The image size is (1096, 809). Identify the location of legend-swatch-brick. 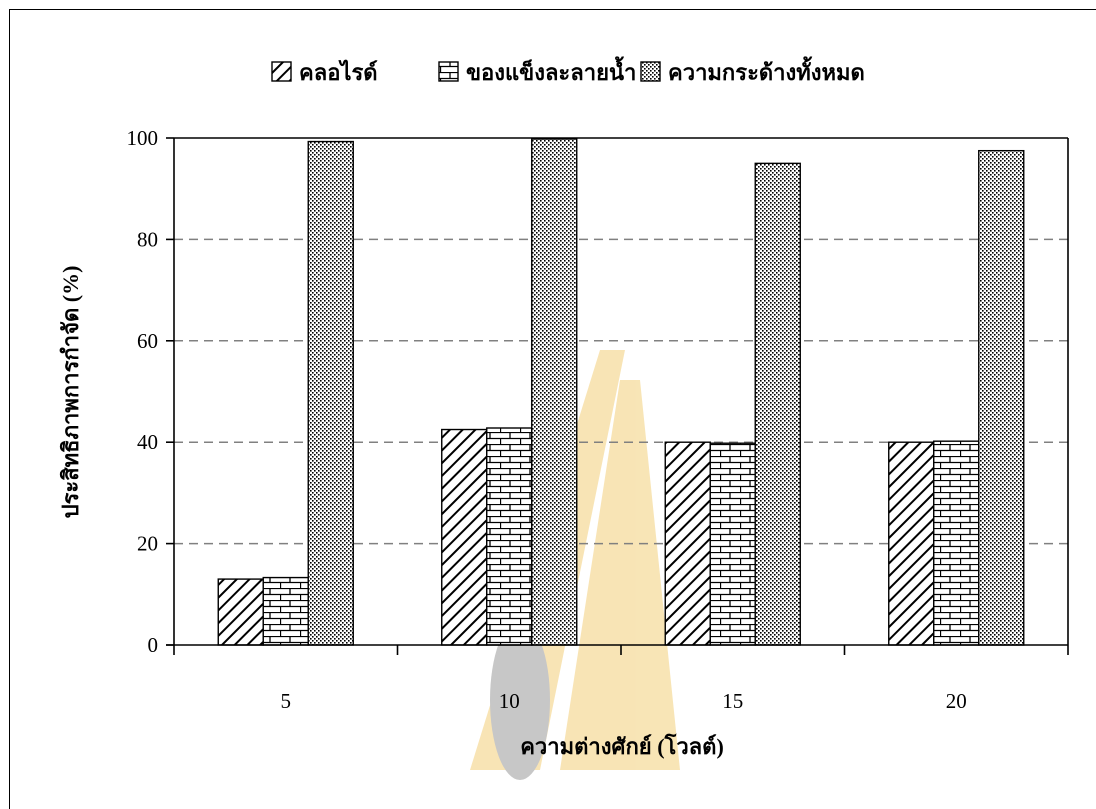
(448, 71).